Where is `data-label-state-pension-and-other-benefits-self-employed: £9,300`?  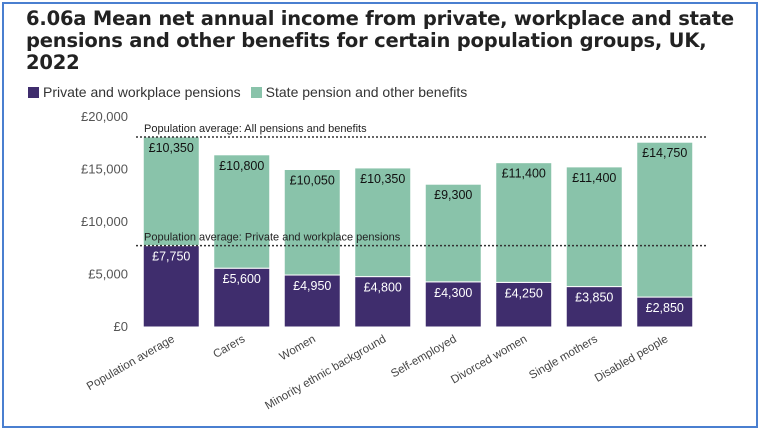
data-label-state-pension-and-other-benefits-self-employed: £9,300 is located at coordinates (453, 195).